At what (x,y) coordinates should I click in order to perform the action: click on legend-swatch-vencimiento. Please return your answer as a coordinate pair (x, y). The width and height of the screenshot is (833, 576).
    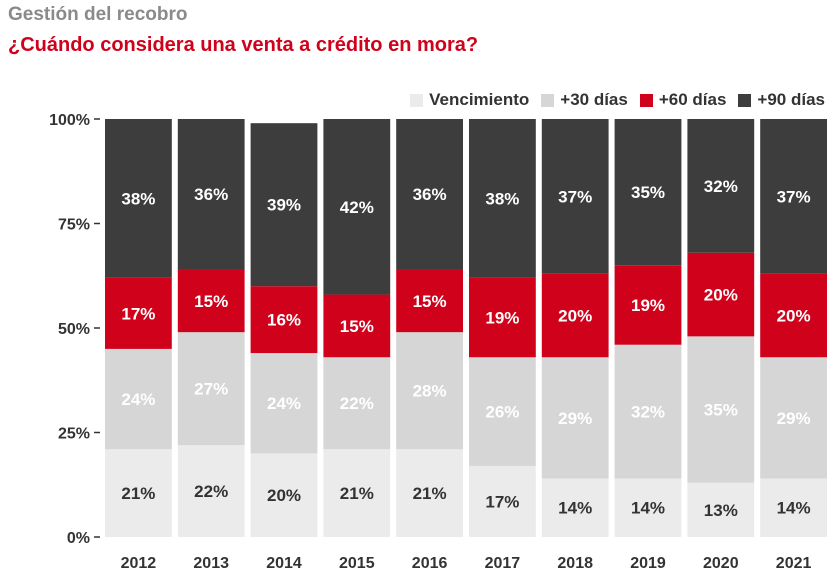
    Looking at the image, I should click on (417, 100).